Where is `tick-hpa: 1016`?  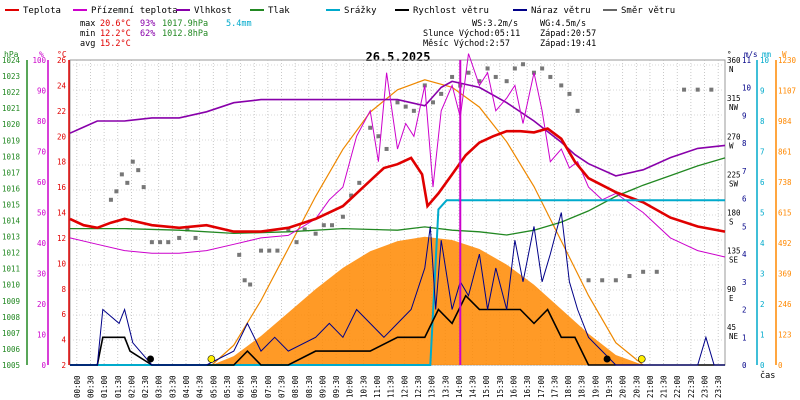
tick-hpa: 1016 is located at coordinates (11, 188).